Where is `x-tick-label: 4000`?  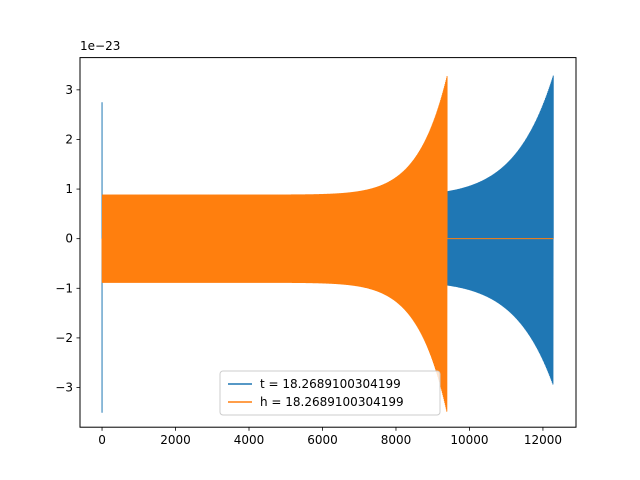 x-tick-label: 4000 is located at coordinates (249, 440).